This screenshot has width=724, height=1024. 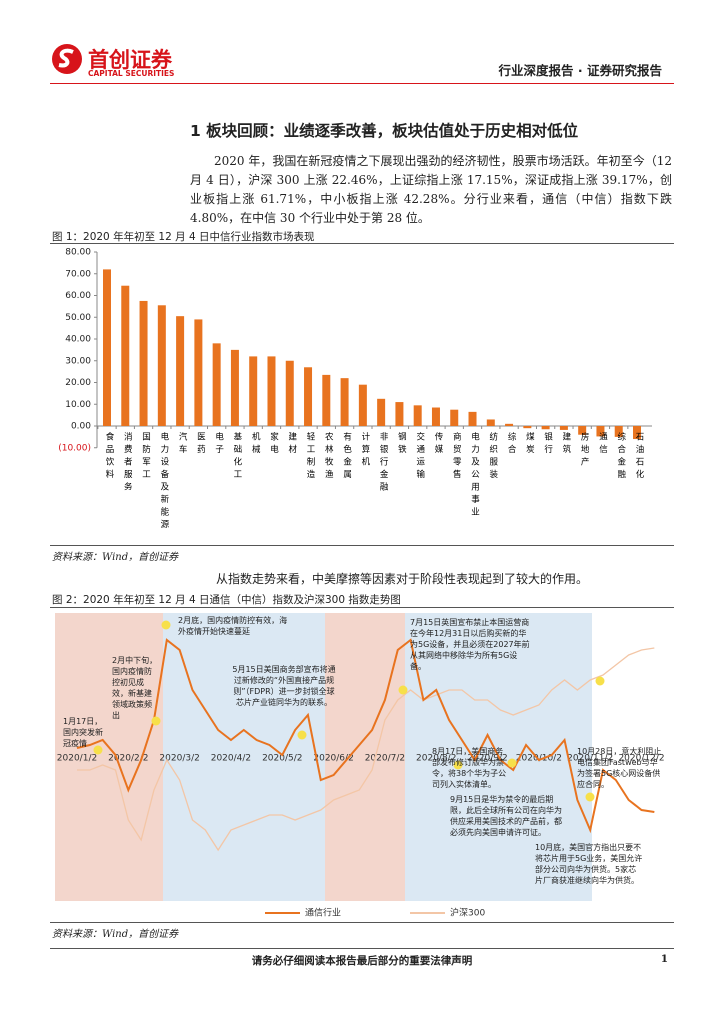 I want to click on annotation: 1月17日，国内突发新冠疫情, so click(x=83, y=732).